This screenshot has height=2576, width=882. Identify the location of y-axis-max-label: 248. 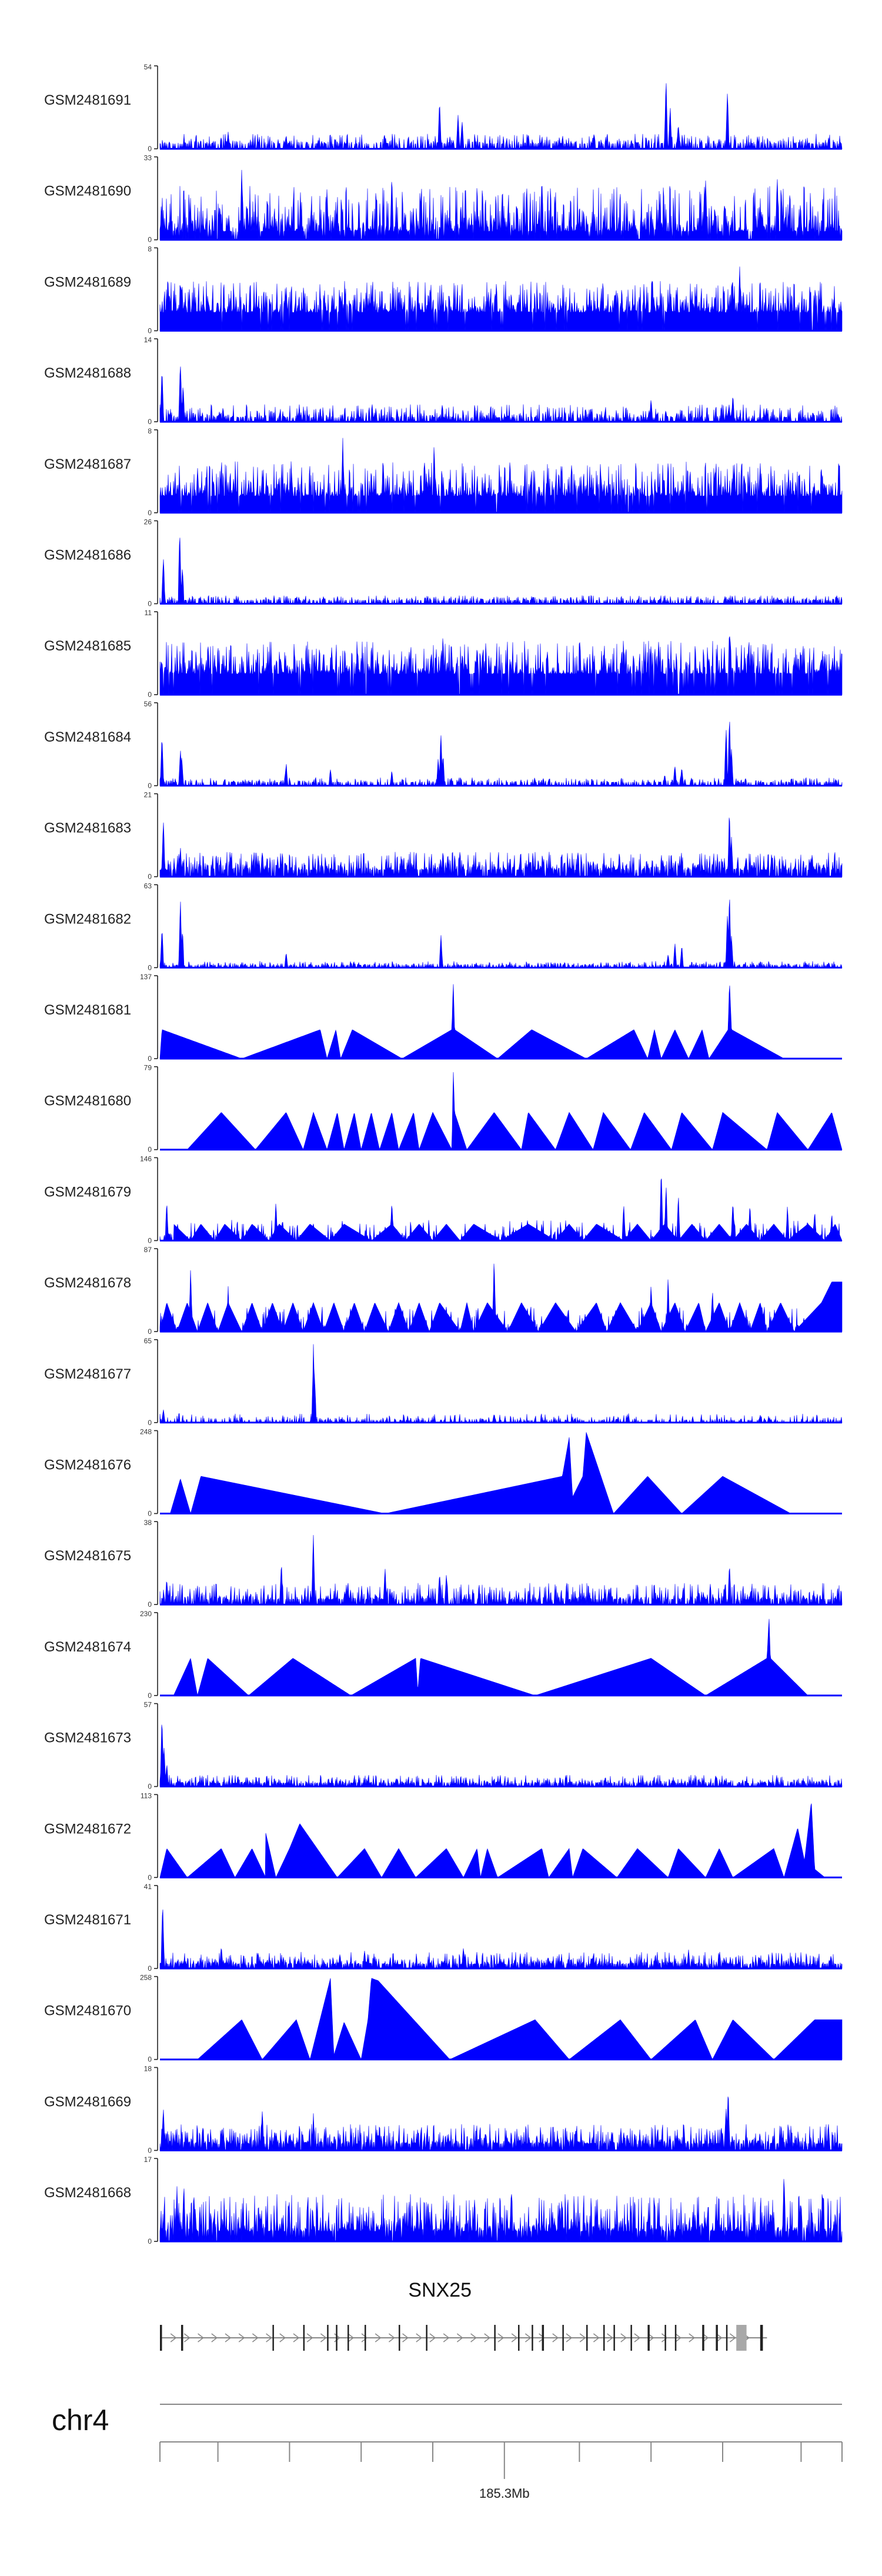
(146, 1432).